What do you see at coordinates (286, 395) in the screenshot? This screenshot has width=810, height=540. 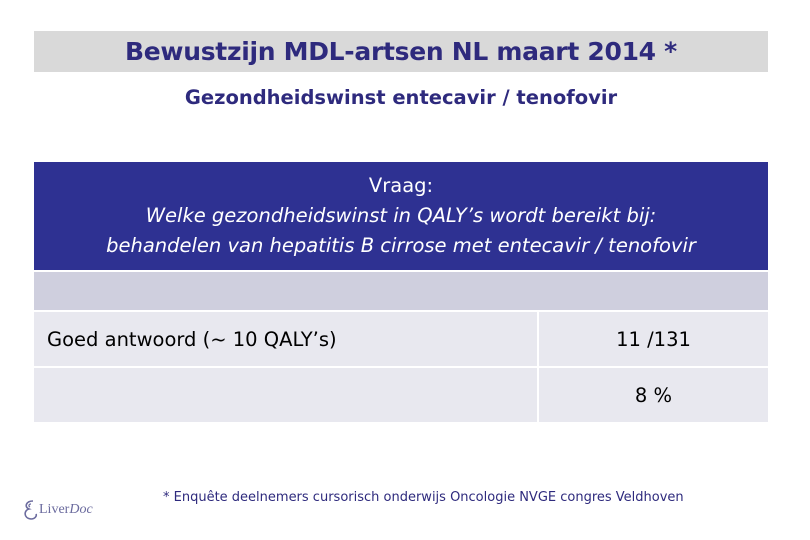 I see `empty-cell` at bounding box center [286, 395].